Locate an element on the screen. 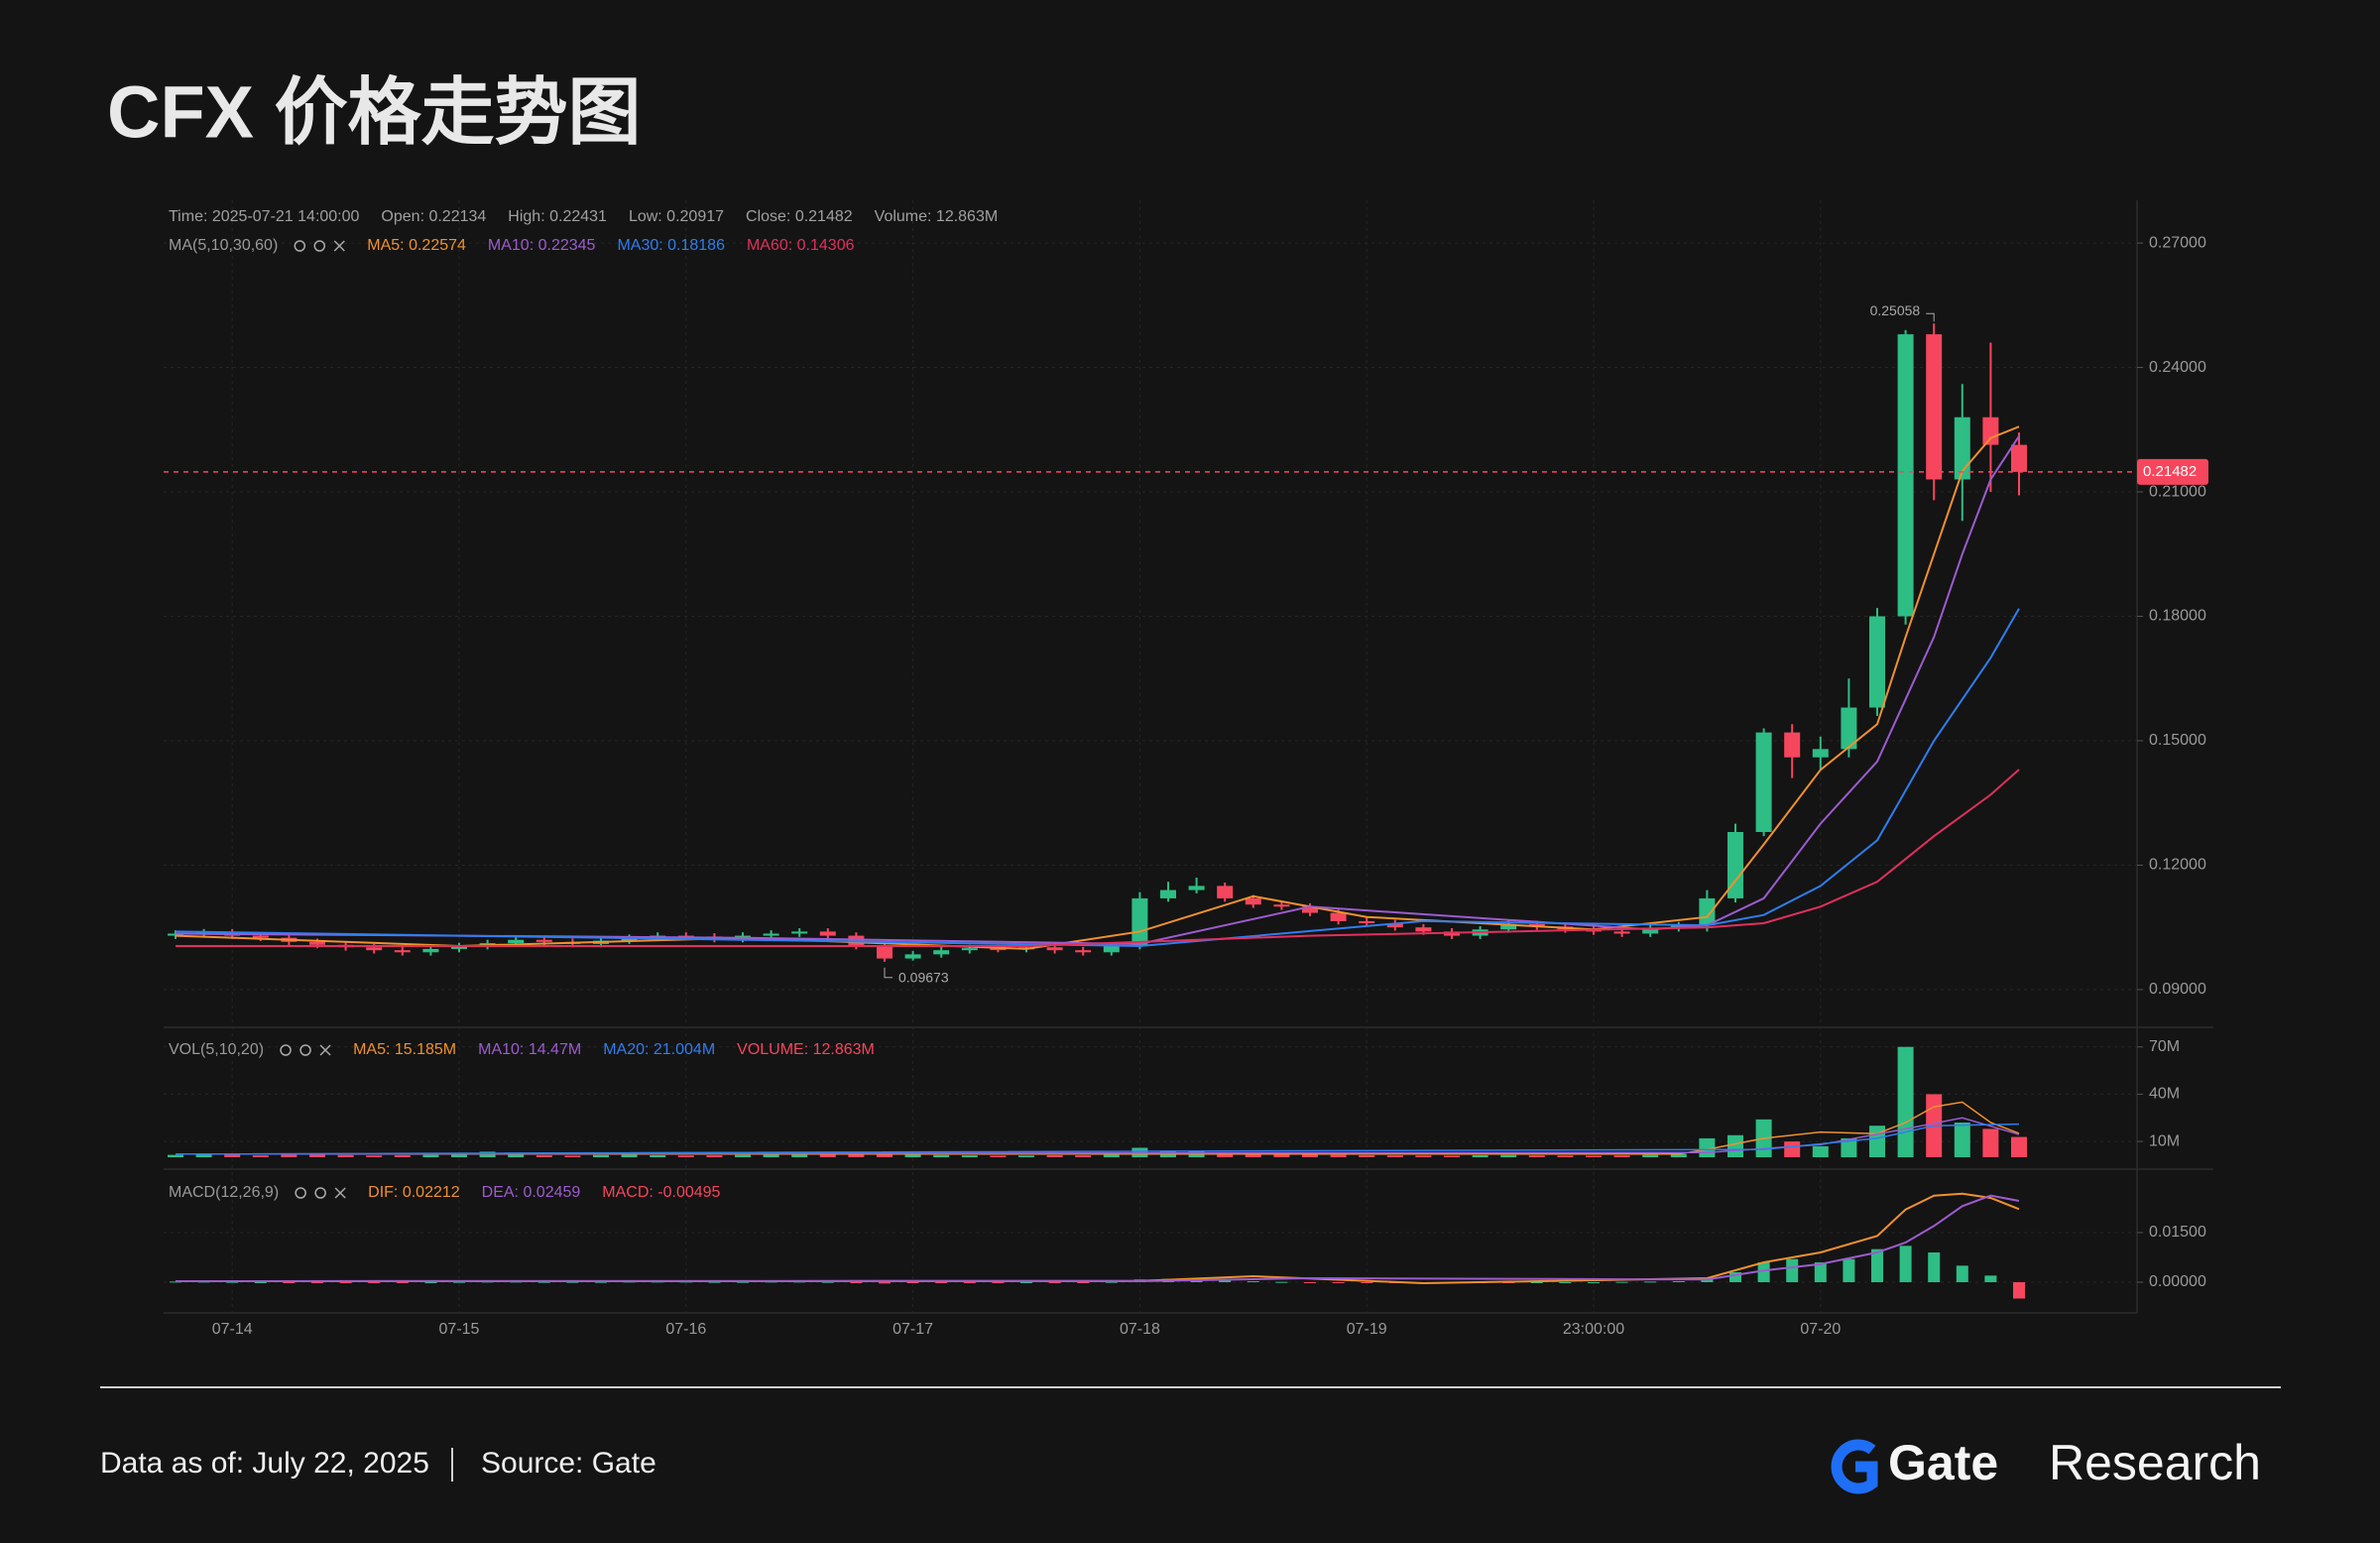 The width and height of the screenshot is (2380, 1543). low-annotation: 0.09673 is located at coordinates (923, 977).